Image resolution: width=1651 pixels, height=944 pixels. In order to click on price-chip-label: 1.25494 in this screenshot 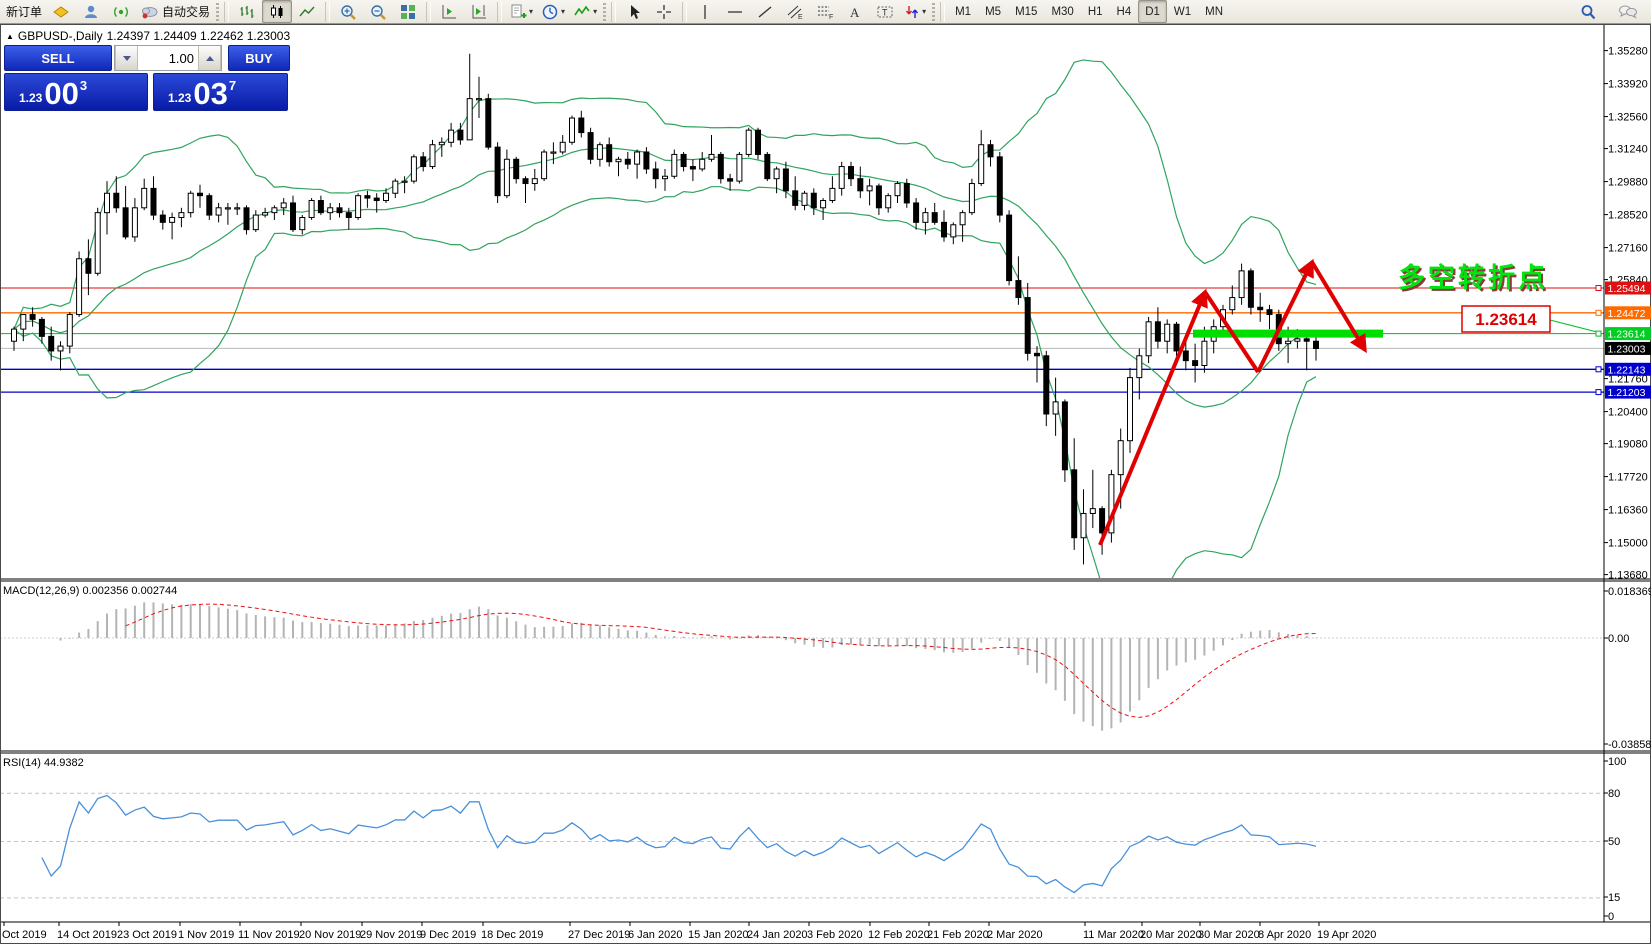, I will do `click(1627, 289)`.